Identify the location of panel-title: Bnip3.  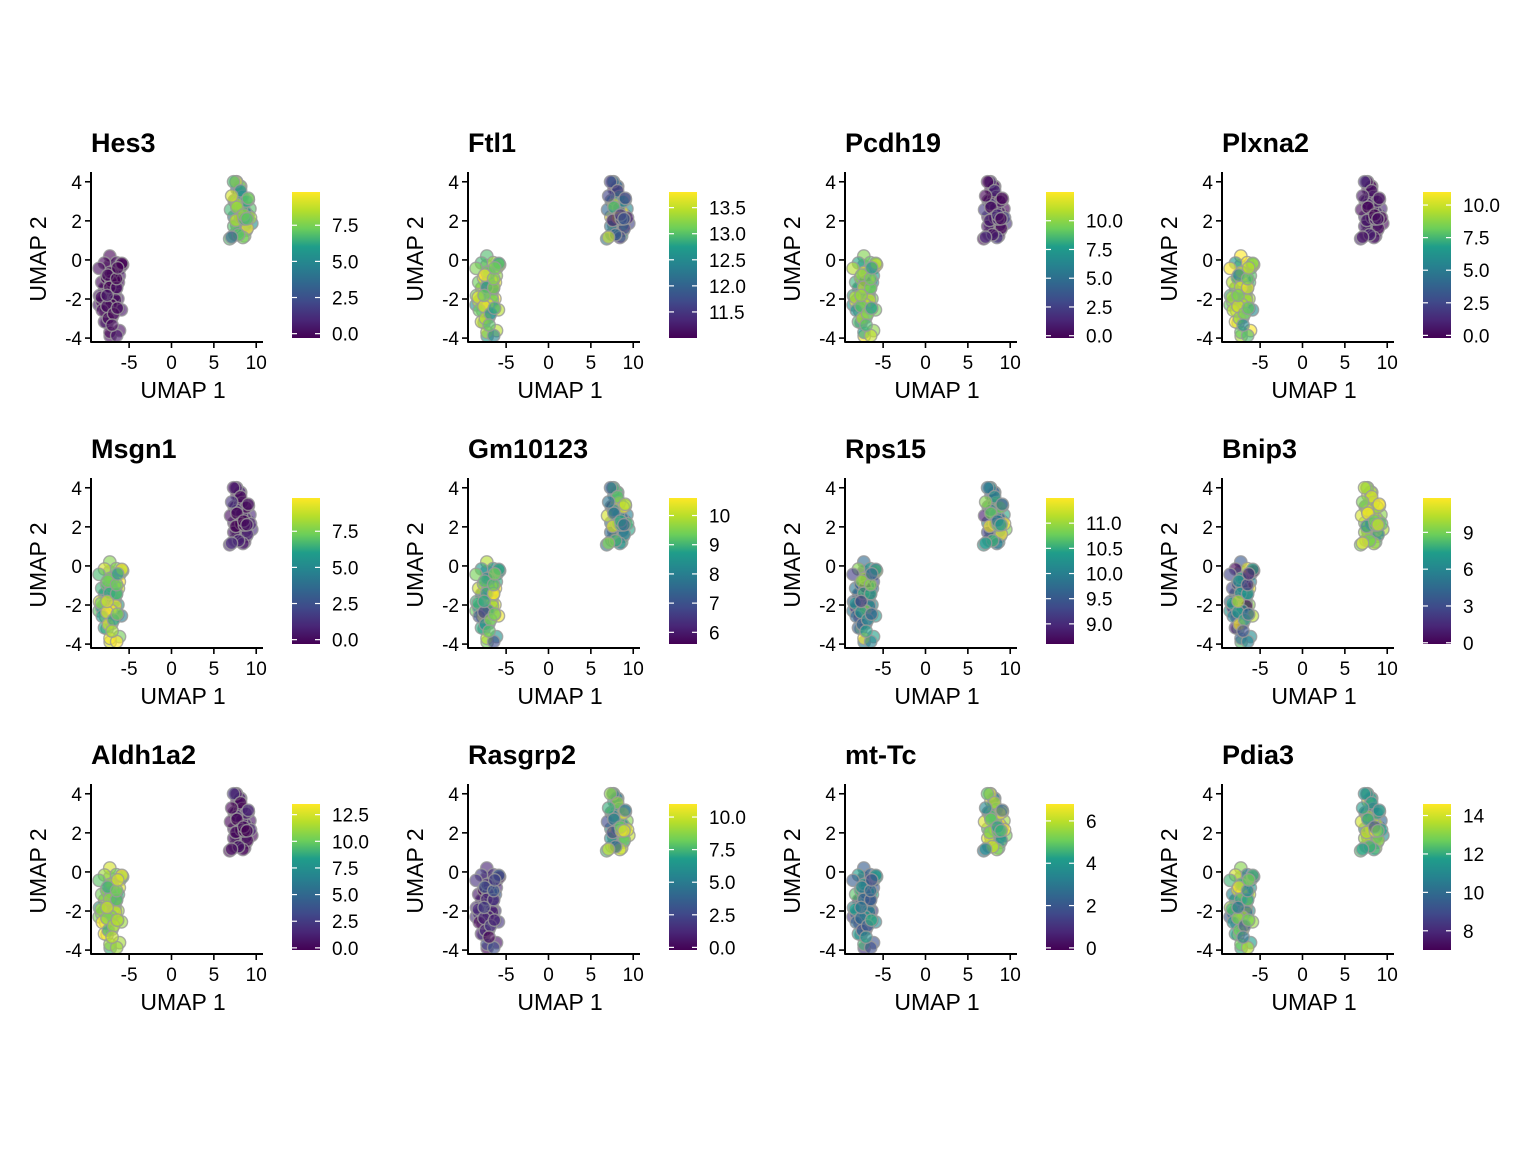
(1259, 449).